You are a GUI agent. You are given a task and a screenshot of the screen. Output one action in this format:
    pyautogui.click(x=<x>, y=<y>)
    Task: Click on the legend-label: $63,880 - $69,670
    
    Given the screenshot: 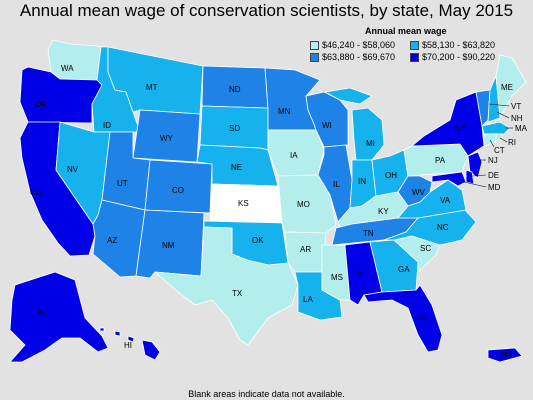 What is the action you would take?
    pyautogui.click(x=359, y=57)
    